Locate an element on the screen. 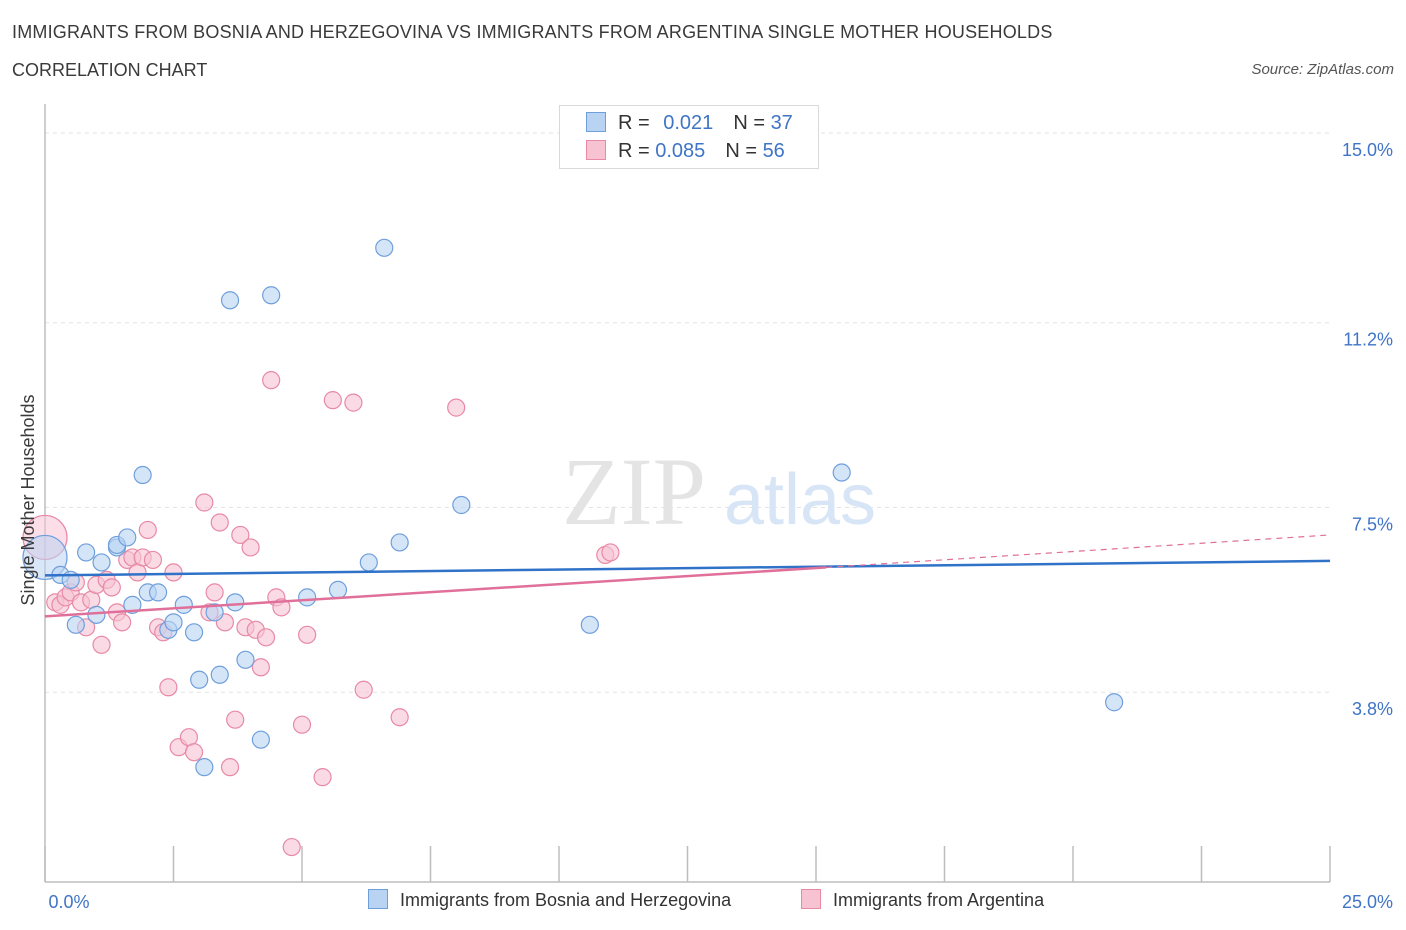 The image size is (1406, 930). trend-line-argentina-extrapolated is located at coordinates (1078, 551).